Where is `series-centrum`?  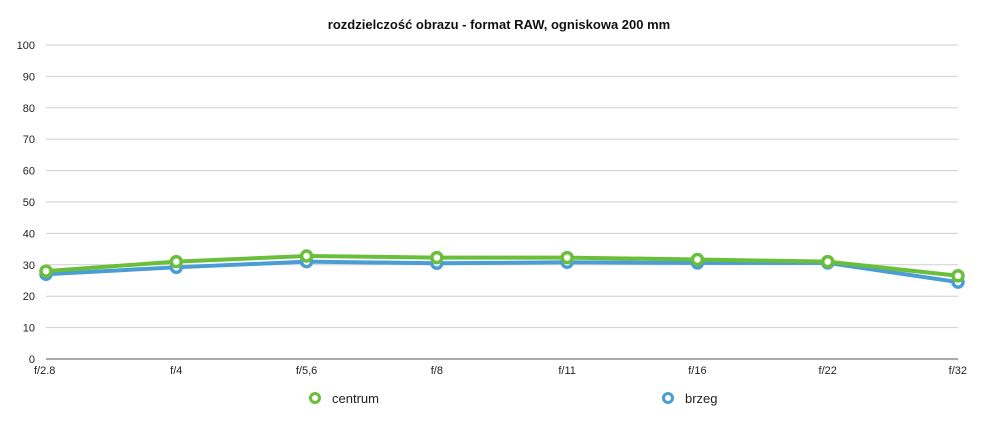
series-centrum is located at coordinates (502, 266).